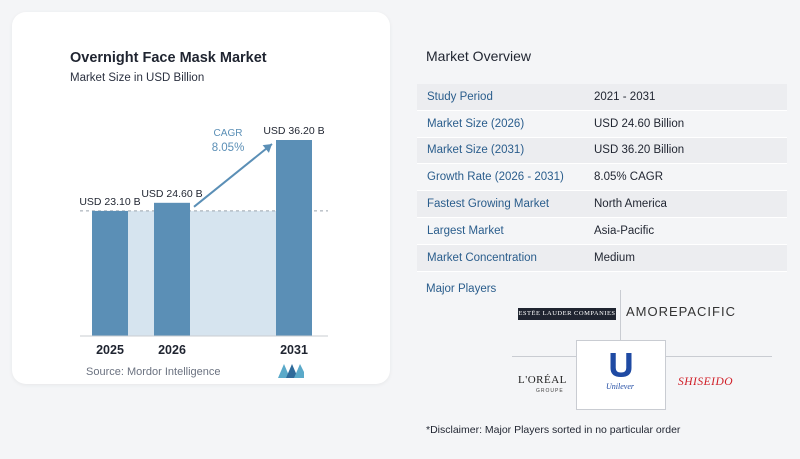 The width and height of the screenshot is (800, 459). What do you see at coordinates (291, 371) in the screenshot?
I see `mordor-logo-icon` at bounding box center [291, 371].